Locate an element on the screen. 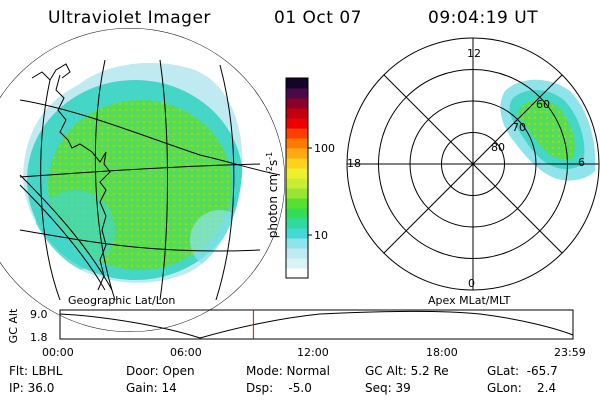  colorbar-label-exp2: -1 is located at coordinates (269, 155).